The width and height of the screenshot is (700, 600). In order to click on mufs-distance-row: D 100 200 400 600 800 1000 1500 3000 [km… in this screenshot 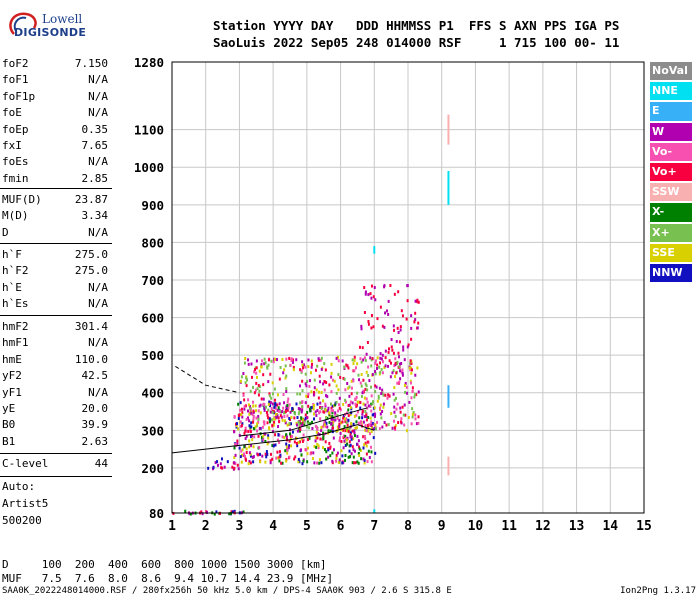, I will do `click(164, 564)`.